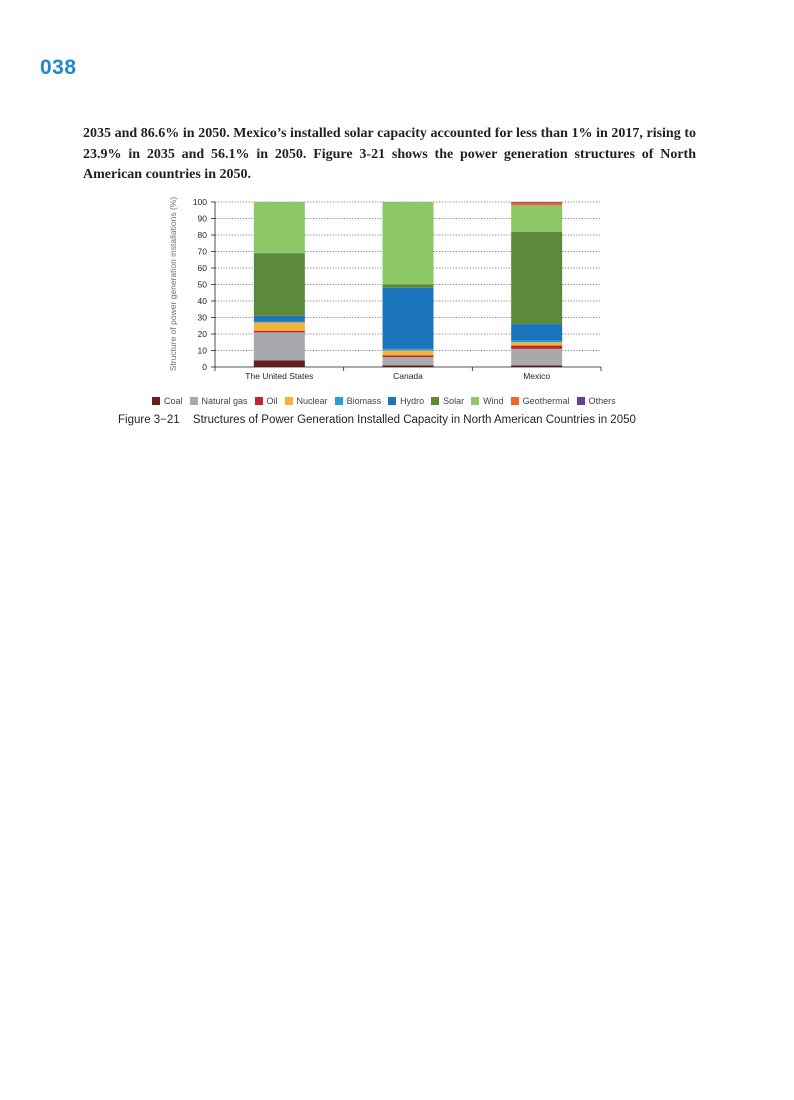  Describe the element at coordinates (203, 301) in the screenshot. I see `y-tick-label-40: 40` at that location.